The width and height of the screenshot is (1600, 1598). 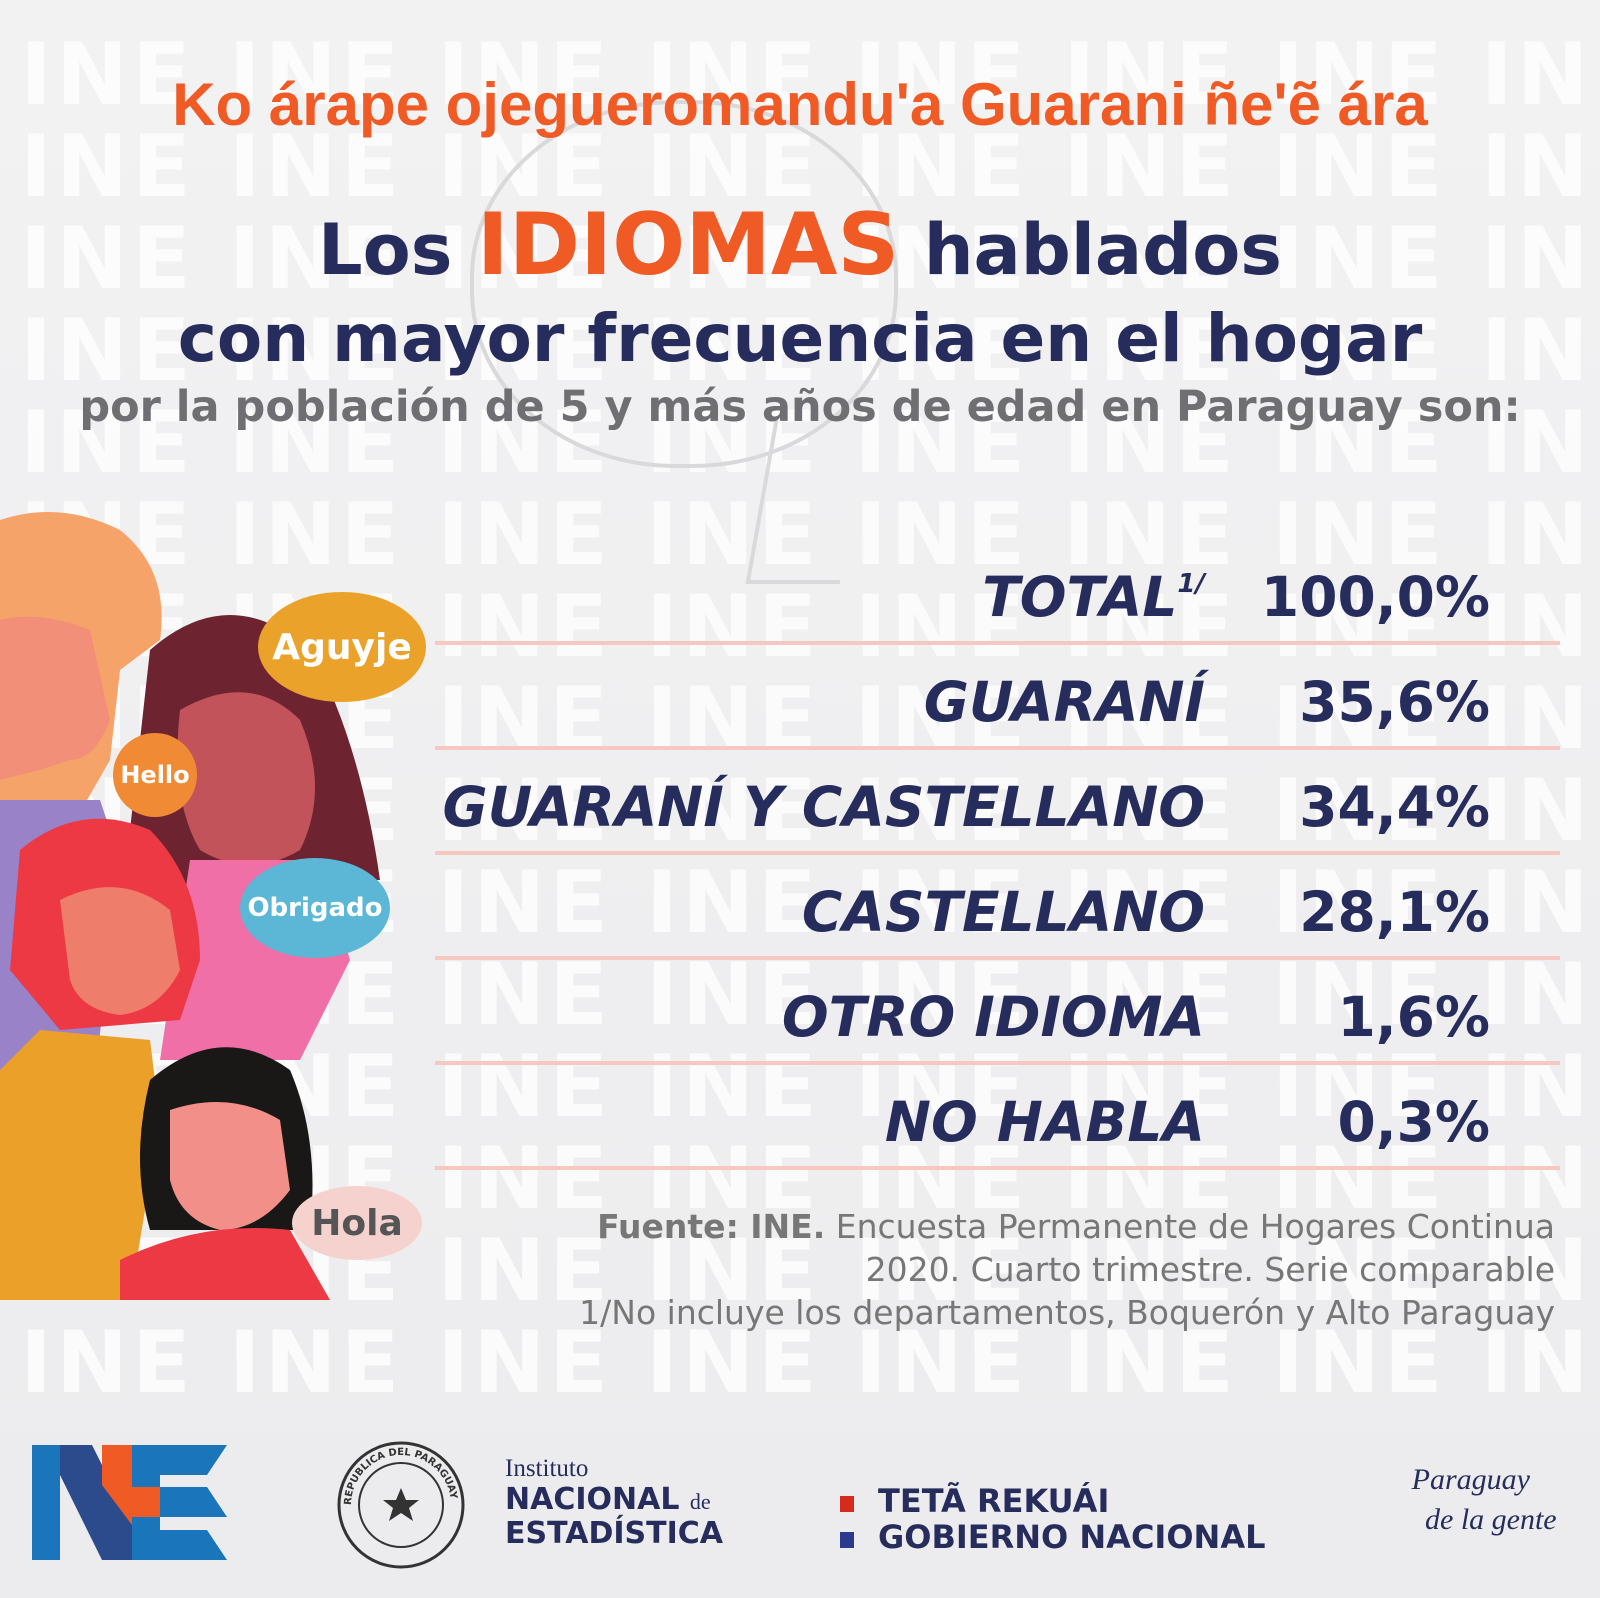 I want to click on bubble-obrigado: Obrigado, so click(x=315, y=908).